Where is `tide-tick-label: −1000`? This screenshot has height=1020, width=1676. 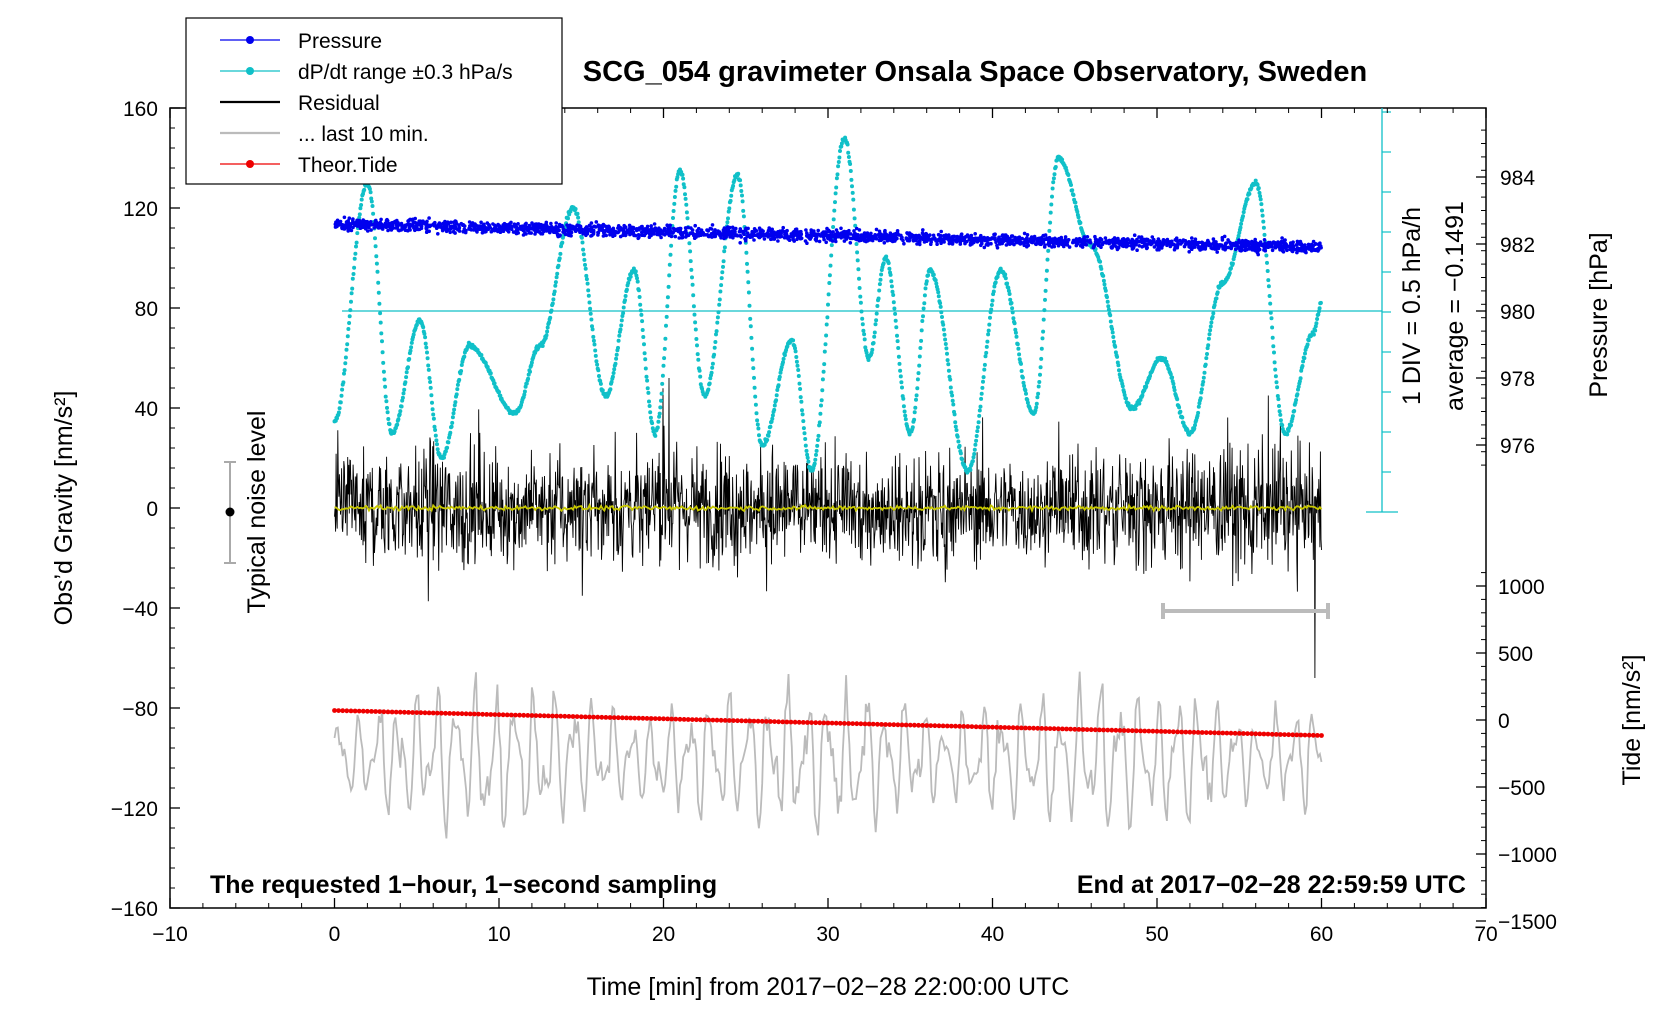 tide-tick-label: −1000 is located at coordinates (1527, 855).